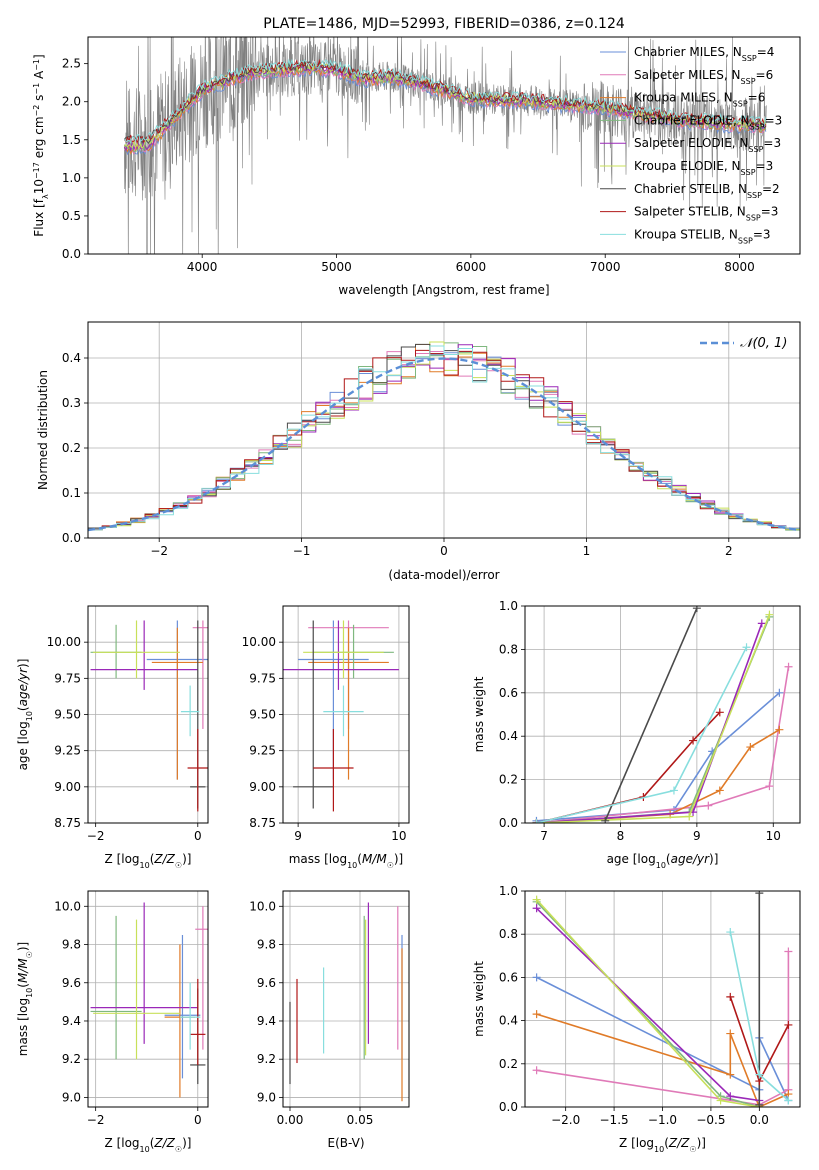  Describe the element at coordinates (25, 999) in the screenshot. I see `y-axis-label: mass [log10(M/M☉)]` at that location.